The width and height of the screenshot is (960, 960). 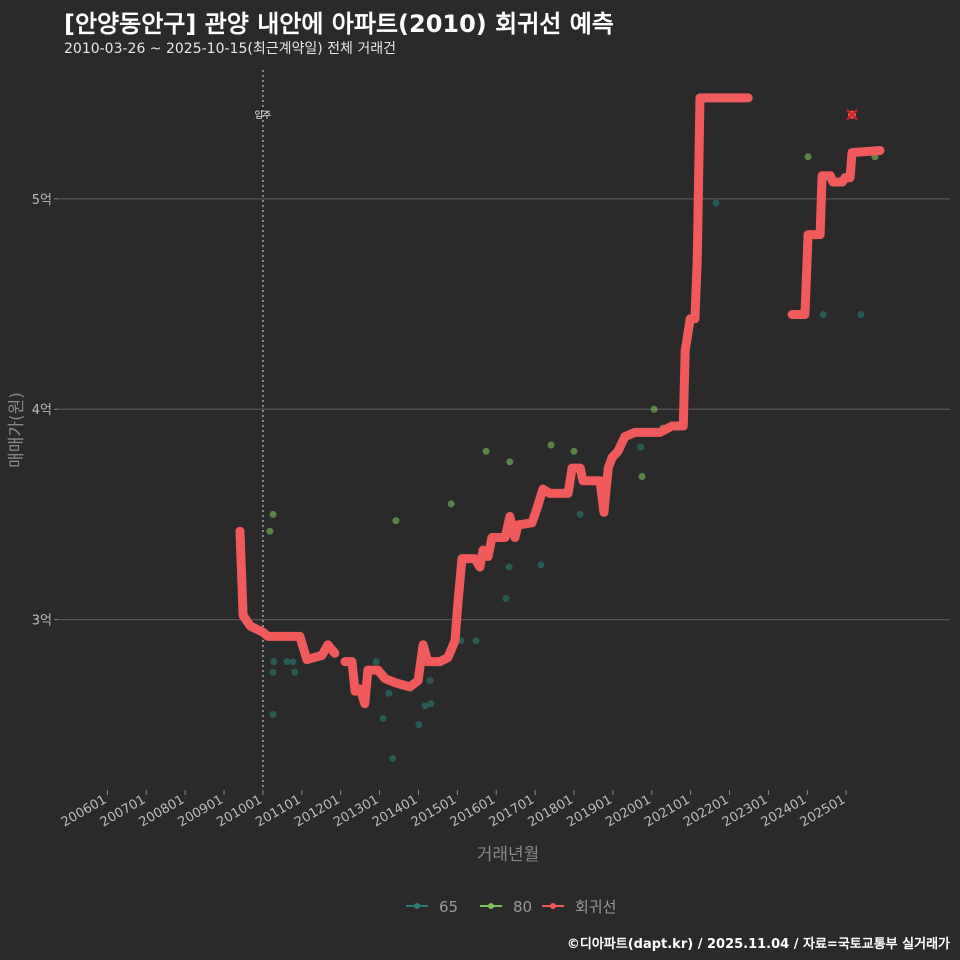 I want to click on y-tick-label: 3억, so click(x=42, y=621).